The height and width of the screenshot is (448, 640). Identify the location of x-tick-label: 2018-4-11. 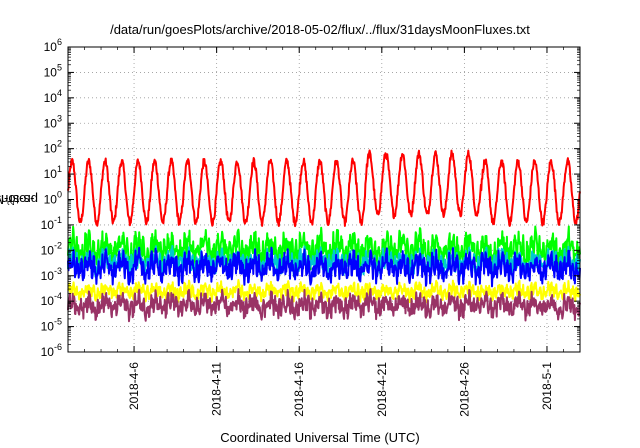
(217, 389).